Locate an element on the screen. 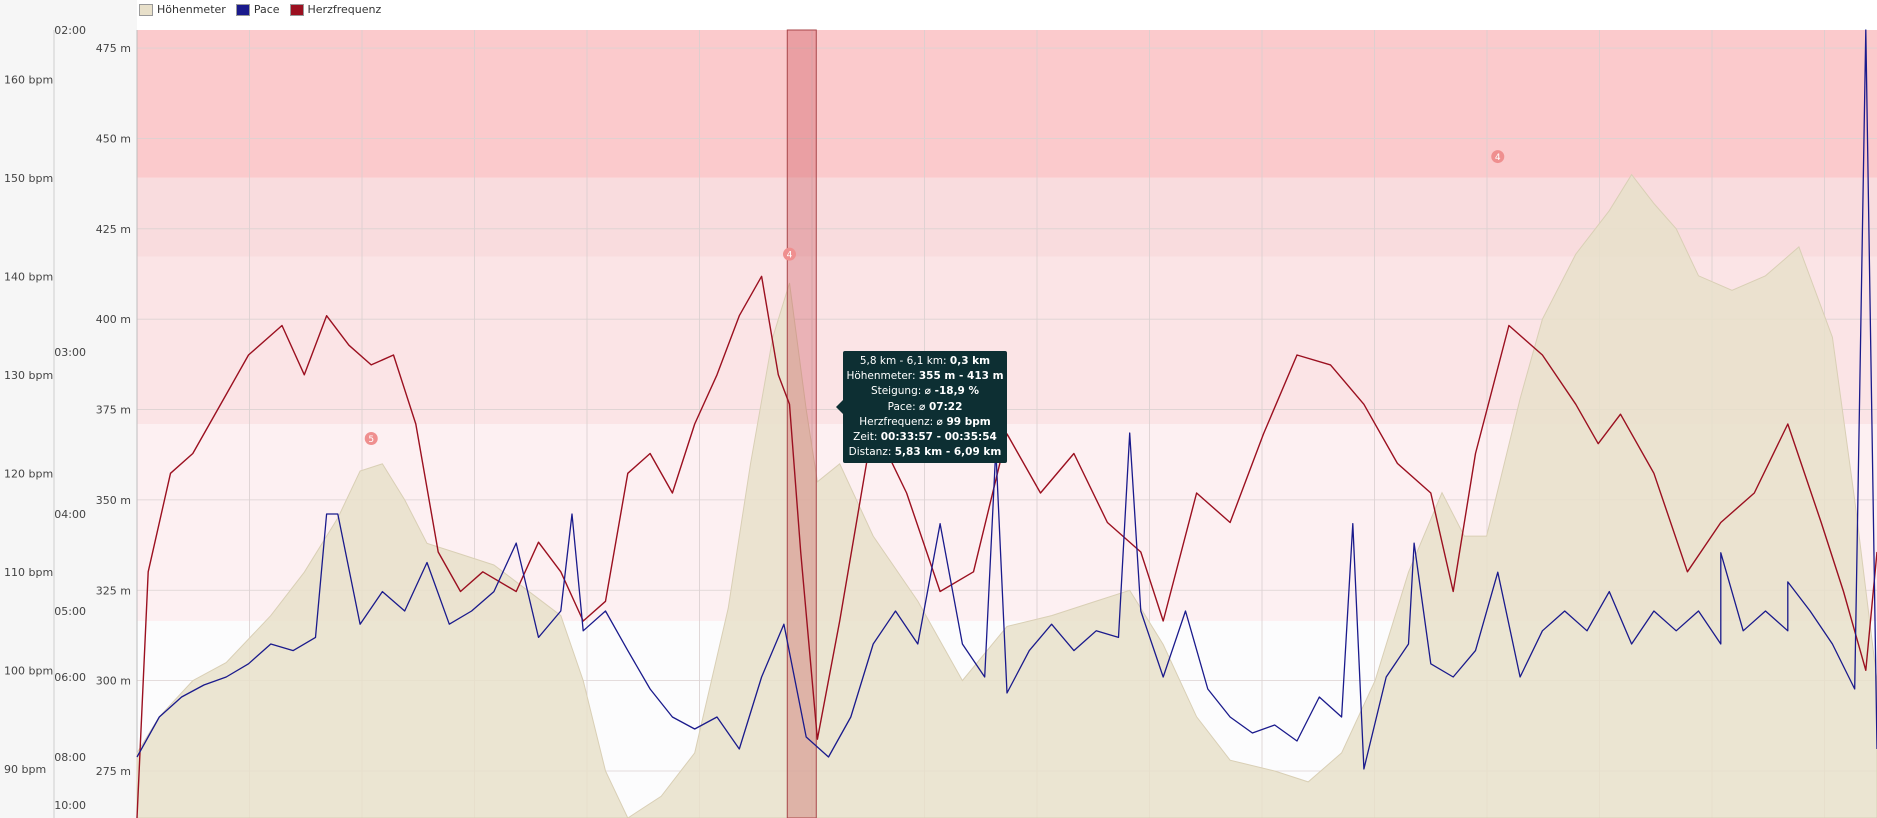 This screenshot has height=818, width=1877. elevation-tick-label: 425 m is located at coordinates (113, 229).